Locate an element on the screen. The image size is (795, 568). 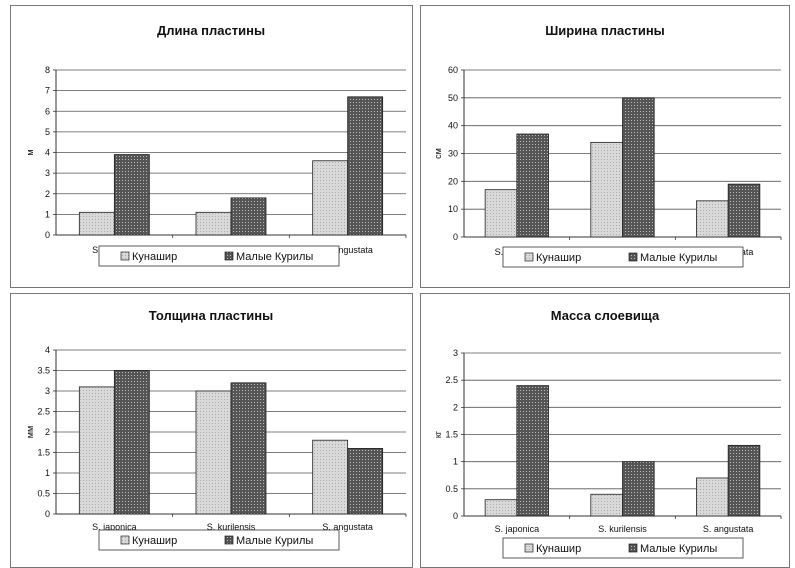
chart-title: Ширина пластины is located at coordinates (605, 30).